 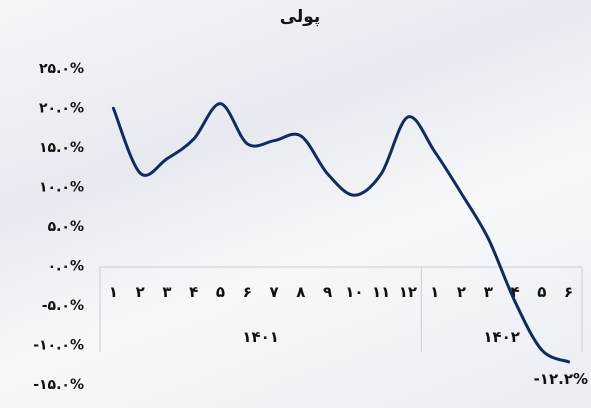 What do you see at coordinates (354, 292) in the screenshot?
I see `x-tick-label: ۱۰` at bounding box center [354, 292].